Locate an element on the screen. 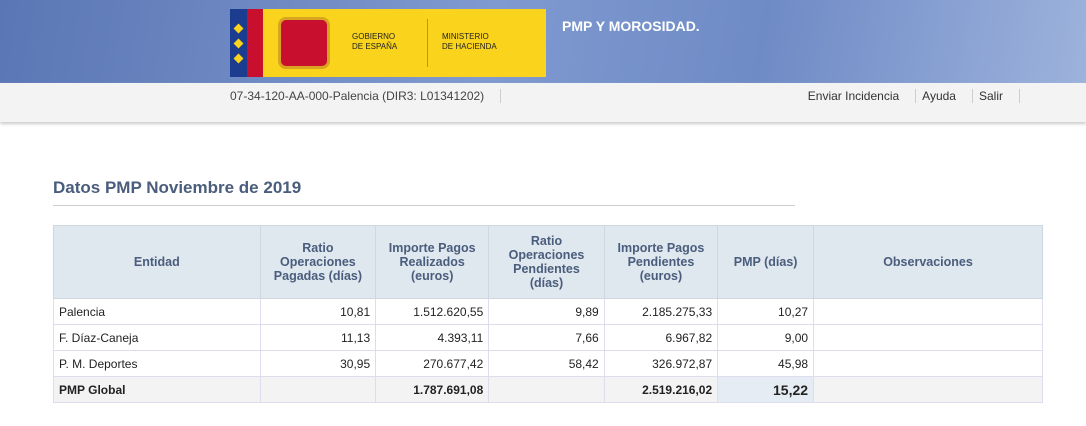  nav-link: Ayuda is located at coordinates (944, 96).